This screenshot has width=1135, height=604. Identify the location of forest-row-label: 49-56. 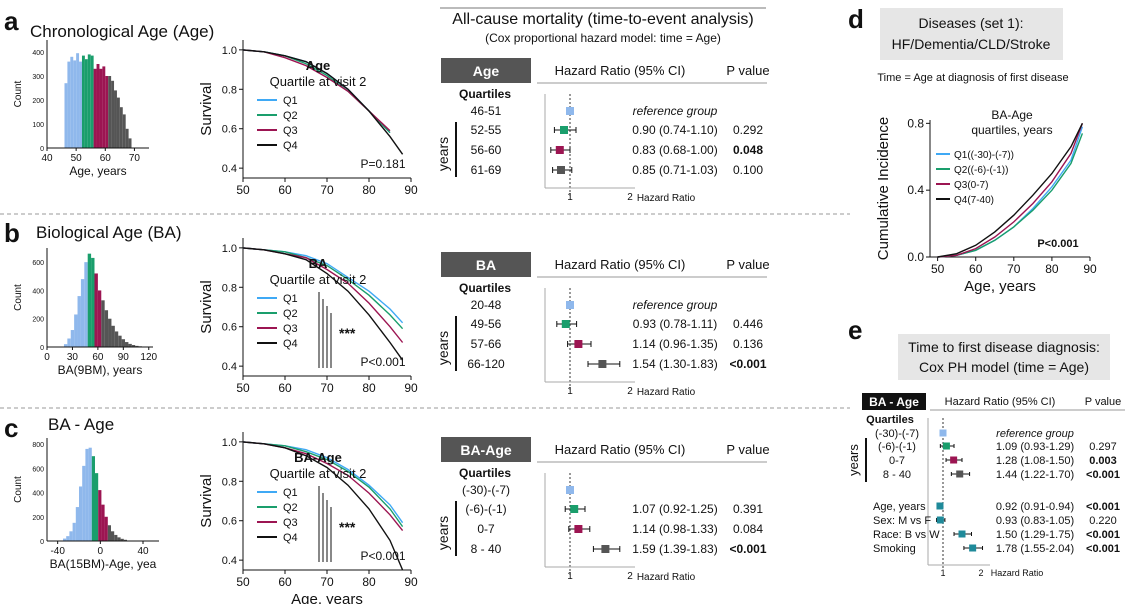
(486, 324).